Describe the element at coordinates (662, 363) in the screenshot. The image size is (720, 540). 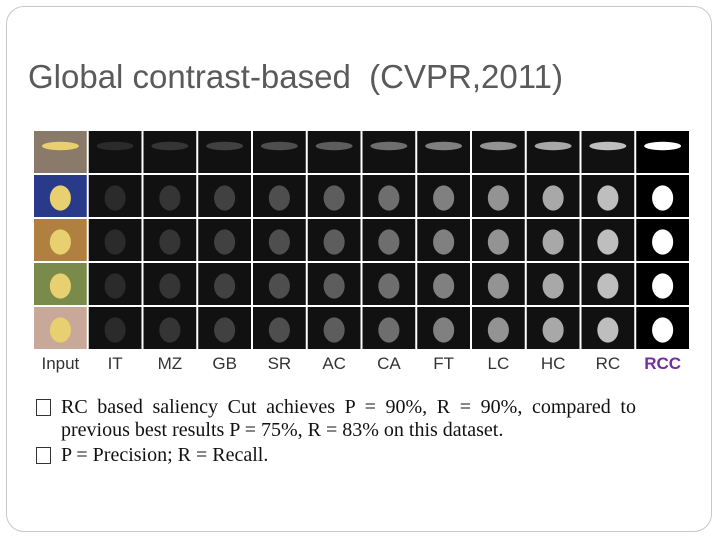
I see `column-label: RCC` at that location.